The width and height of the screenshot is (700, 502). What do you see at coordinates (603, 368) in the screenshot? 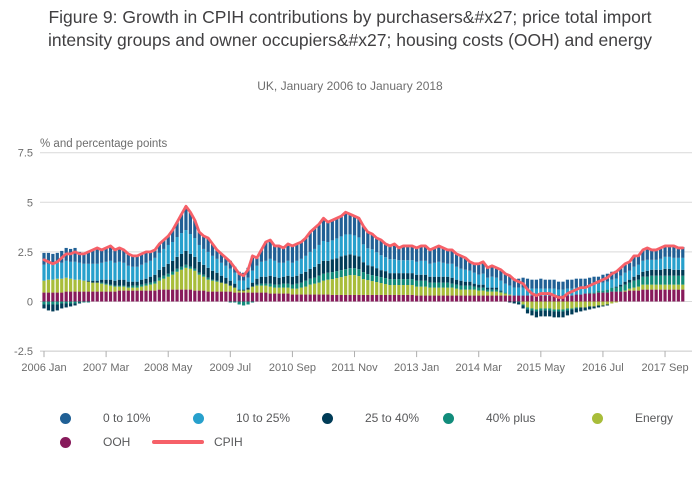
I see `x-tick-label: 2016 Jul` at bounding box center [603, 368].